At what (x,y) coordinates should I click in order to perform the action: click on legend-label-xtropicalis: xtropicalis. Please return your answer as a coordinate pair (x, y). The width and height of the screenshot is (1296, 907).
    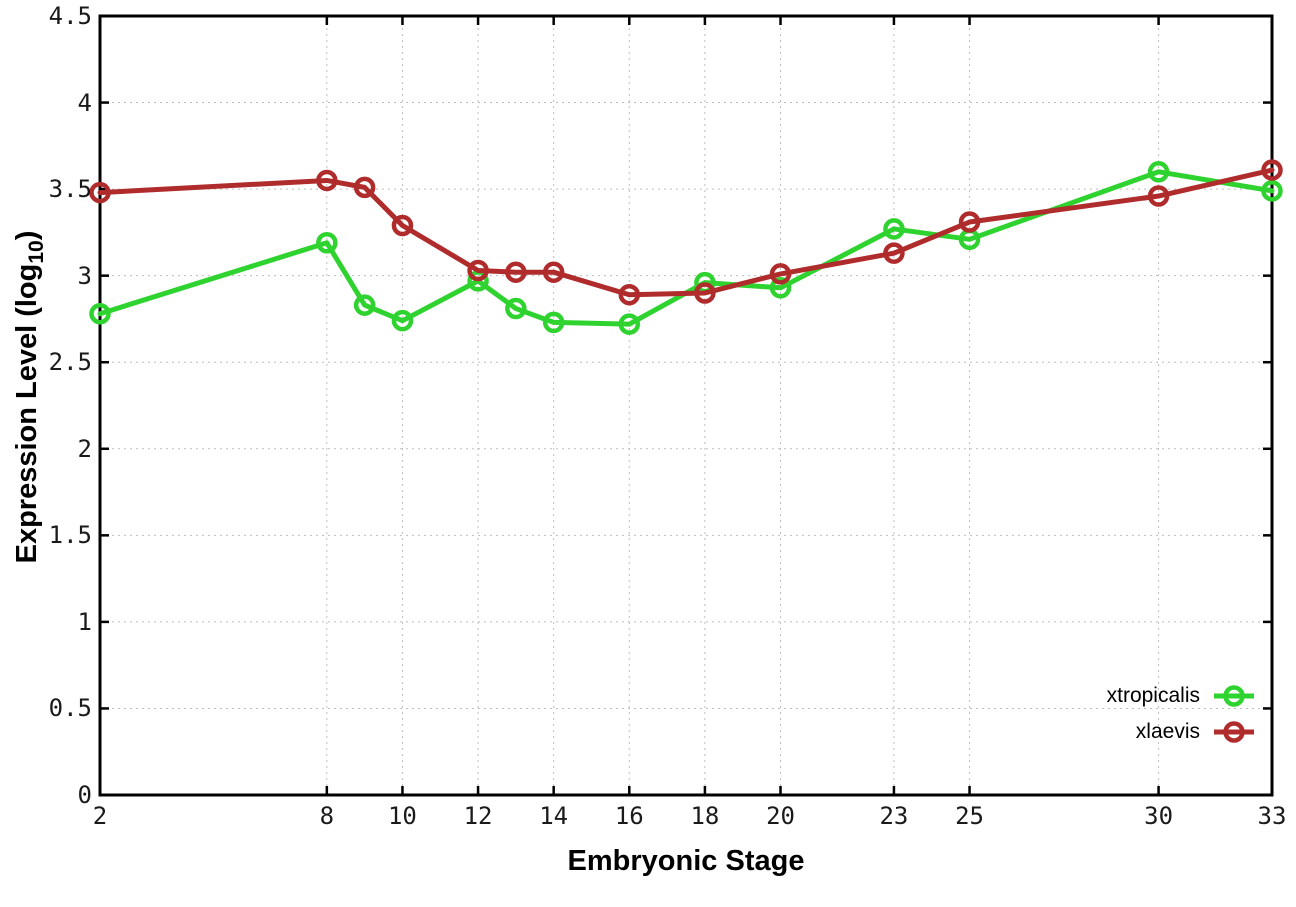
    Looking at the image, I should click on (1153, 695).